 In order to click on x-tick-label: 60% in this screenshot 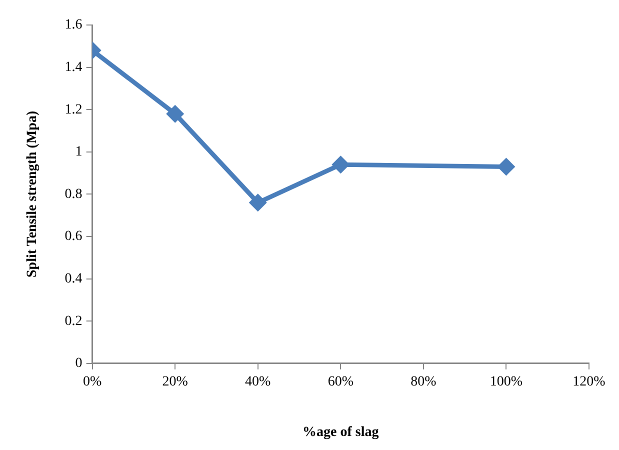, I will do `click(341, 382)`.